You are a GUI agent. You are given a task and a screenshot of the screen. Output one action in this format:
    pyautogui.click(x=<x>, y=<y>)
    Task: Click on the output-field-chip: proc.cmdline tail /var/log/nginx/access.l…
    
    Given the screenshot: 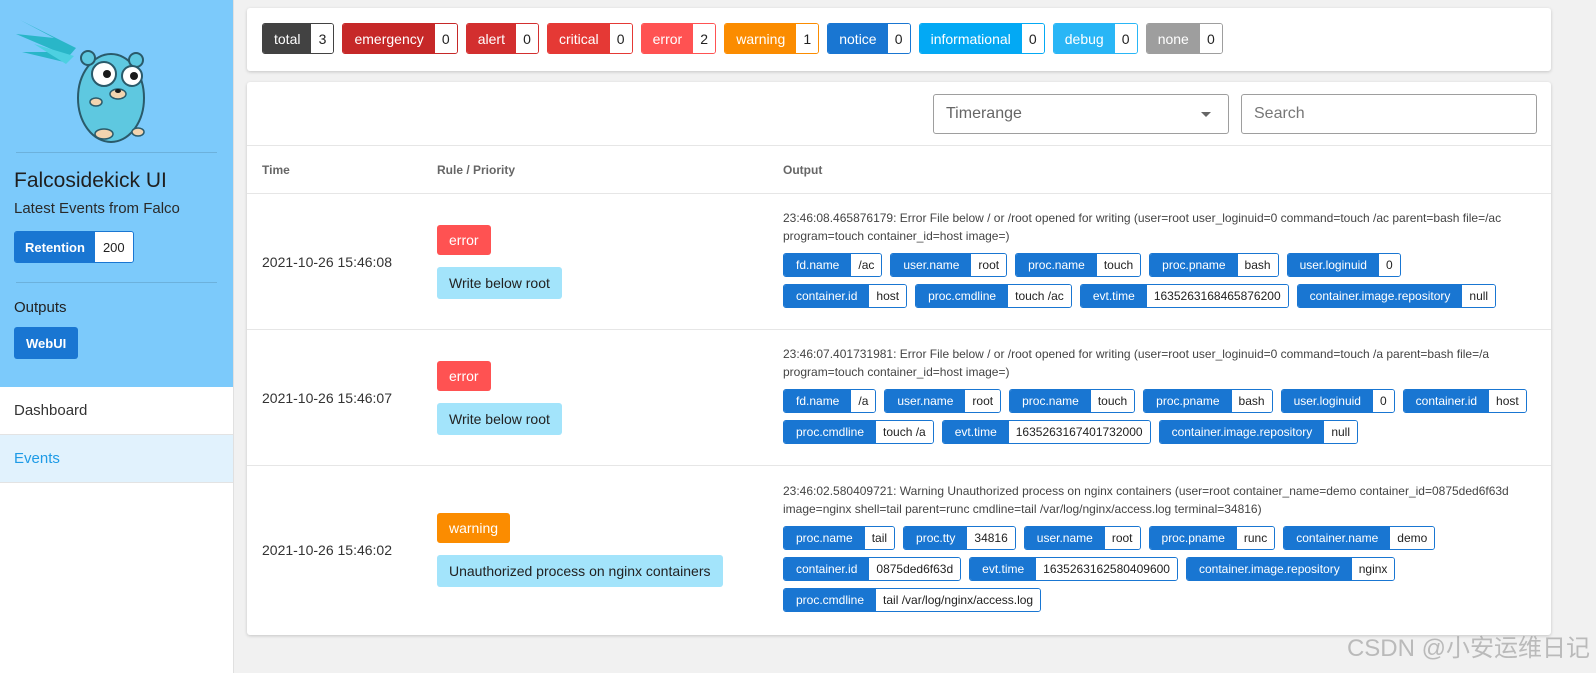 What is the action you would take?
    pyautogui.click(x=912, y=599)
    